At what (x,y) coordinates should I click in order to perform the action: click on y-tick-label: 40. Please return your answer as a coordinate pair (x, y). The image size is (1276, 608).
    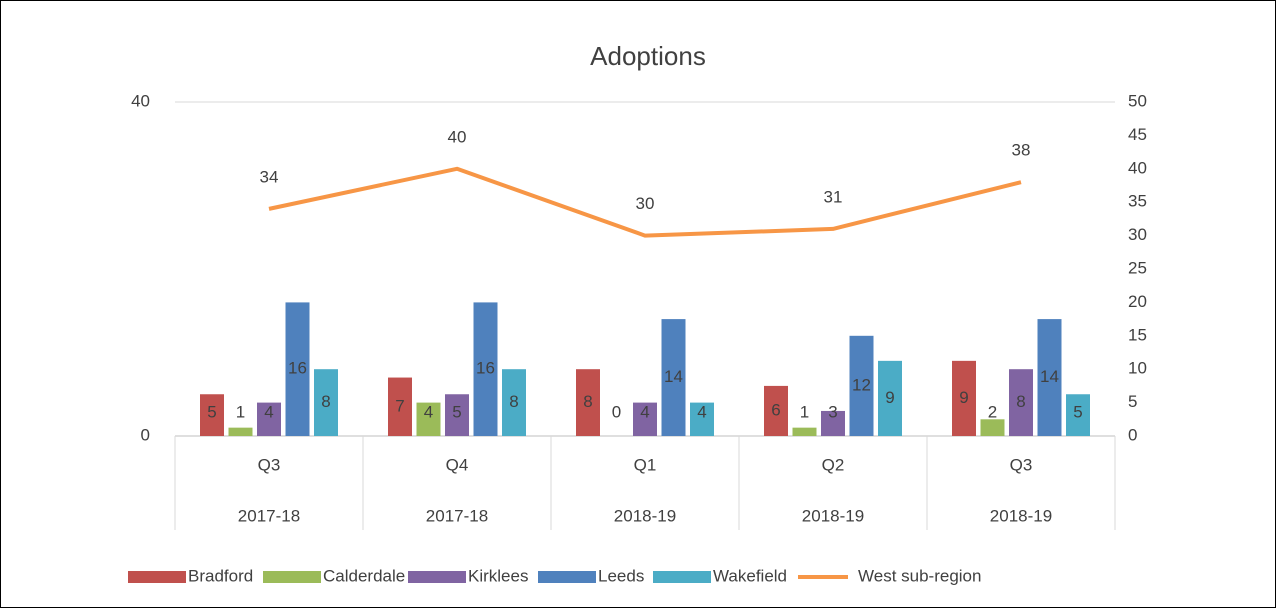
    Looking at the image, I should click on (140, 100).